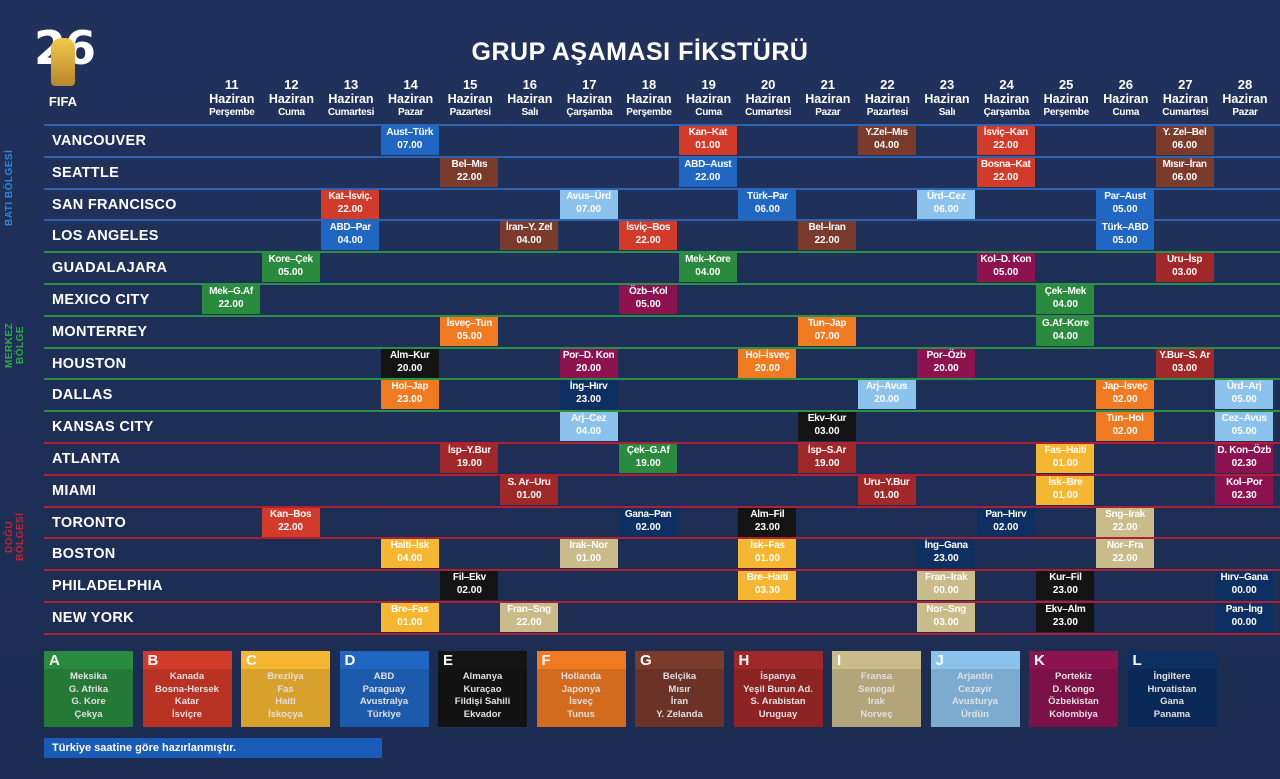 The image size is (1280, 779). Describe the element at coordinates (285, 714) in the screenshot. I see `group-team: İskoçya` at that location.